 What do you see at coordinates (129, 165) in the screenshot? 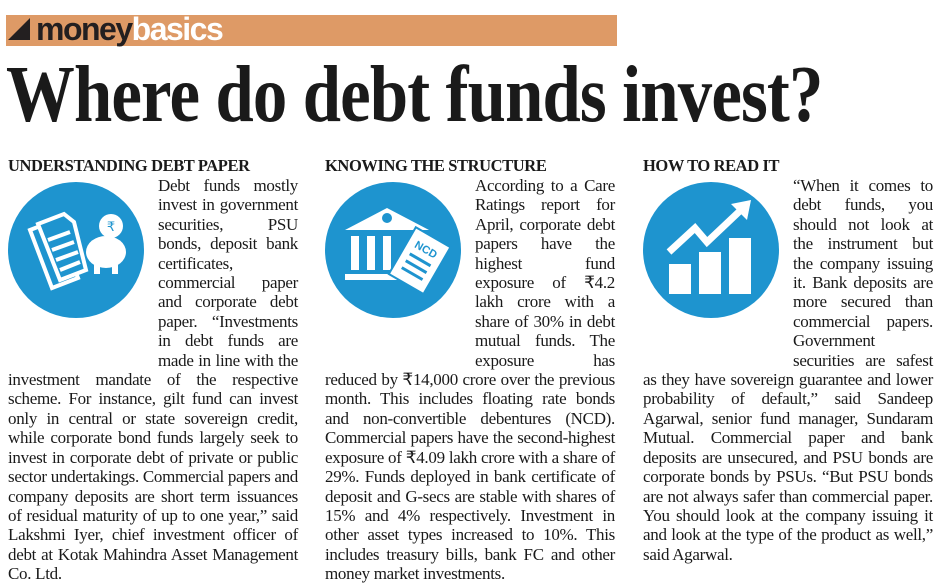
I see `section-heading: UNDERSTANDING DEBT PAPER` at bounding box center [129, 165].